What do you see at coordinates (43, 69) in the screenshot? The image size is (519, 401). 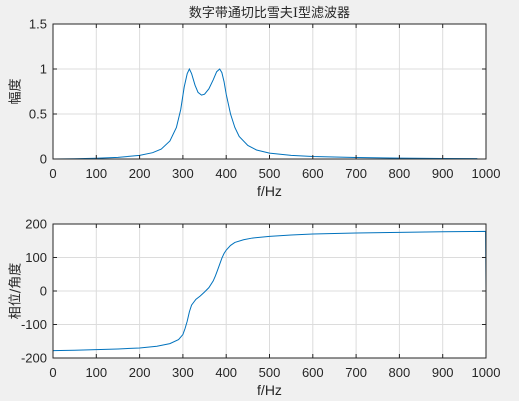 I see `y-tick-label: 1` at bounding box center [43, 69].